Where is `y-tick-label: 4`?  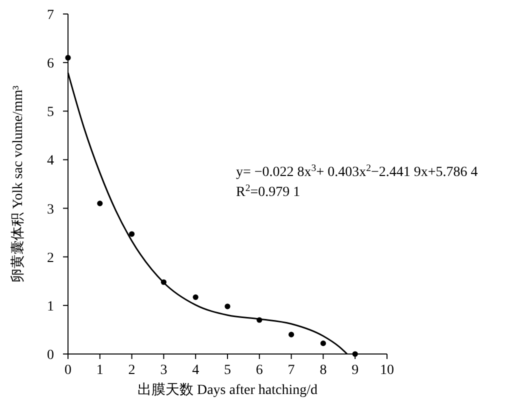
y-tick-label: 4 is located at coordinates (50, 161).